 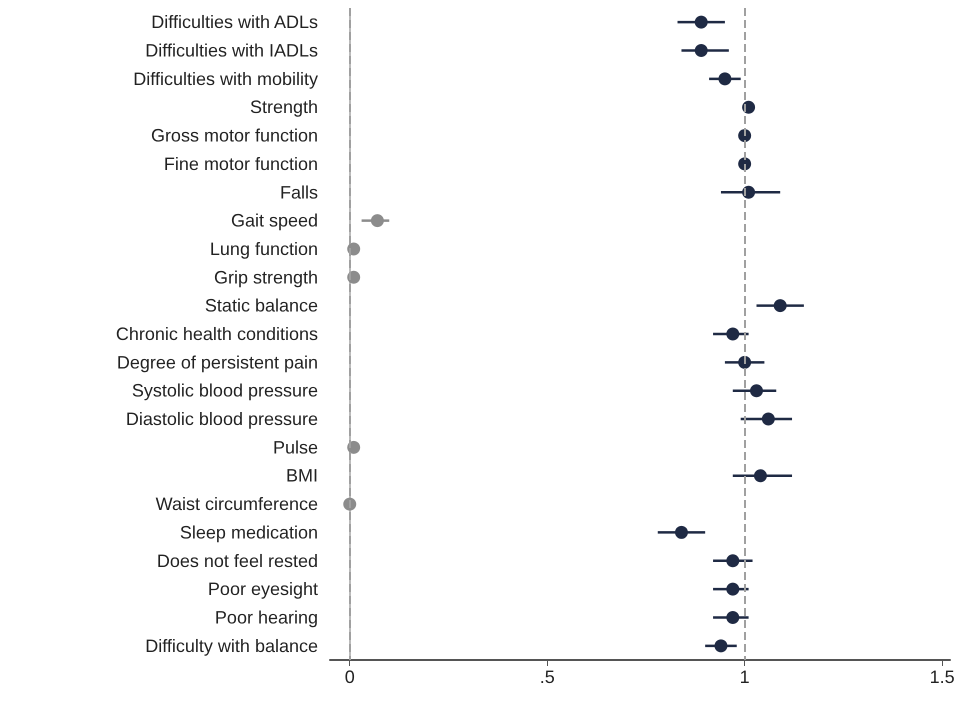 What do you see at coordinates (249, 532) in the screenshot?
I see `y-tick-label: Sleep medication` at bounding box center [249, 532].